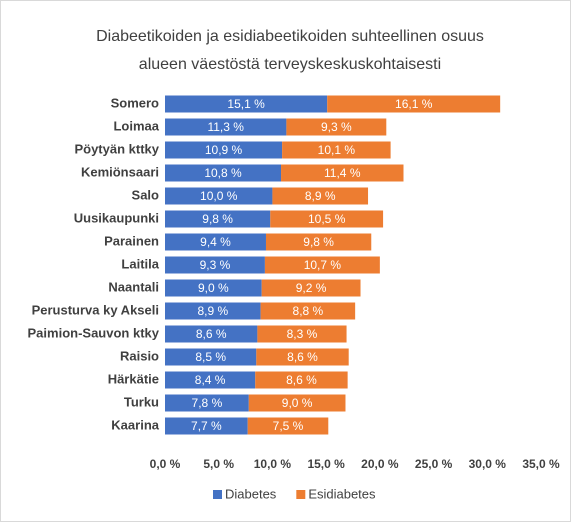 The height and width of the screenshot is (522, 571). I want to click on value-label: 7,5 %, so click(288, 426).